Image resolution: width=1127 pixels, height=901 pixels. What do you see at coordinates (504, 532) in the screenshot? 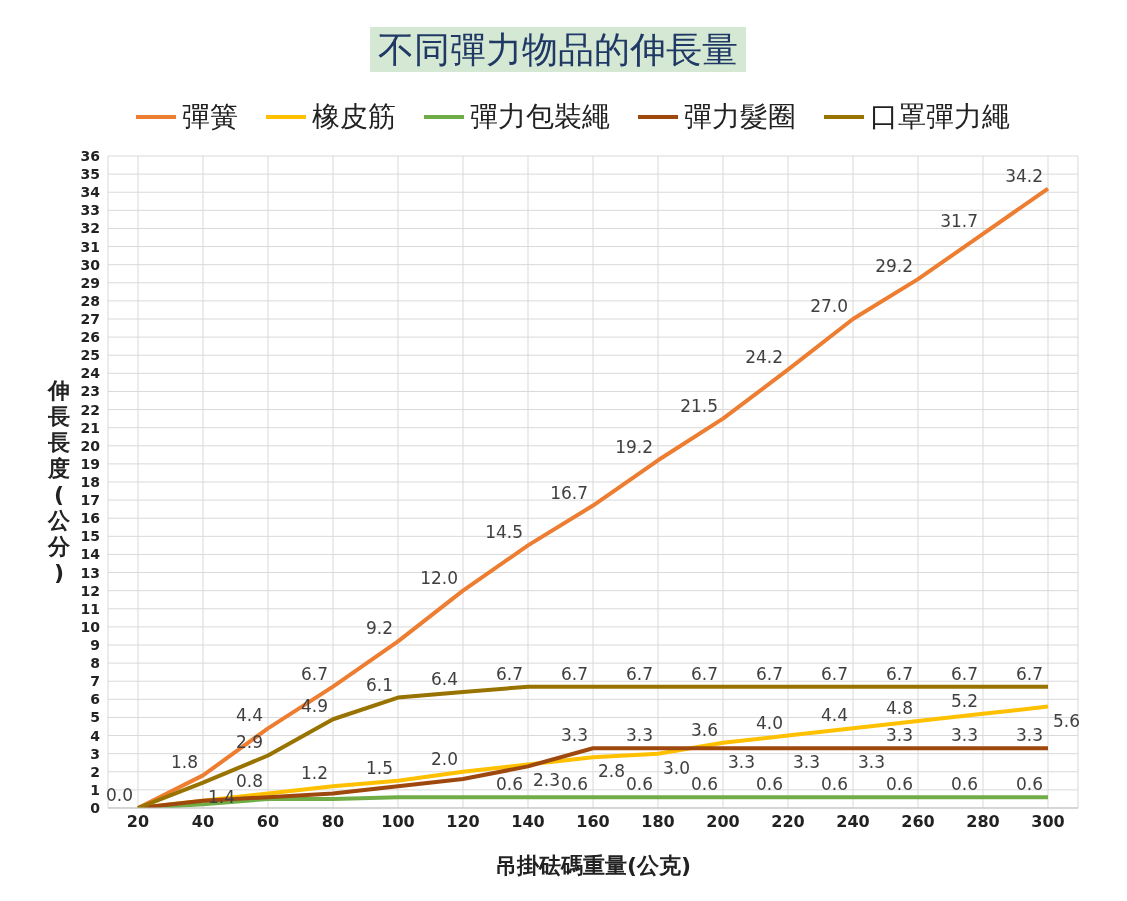
I see `data-label: 14.5` at bounding box center [504, 532].